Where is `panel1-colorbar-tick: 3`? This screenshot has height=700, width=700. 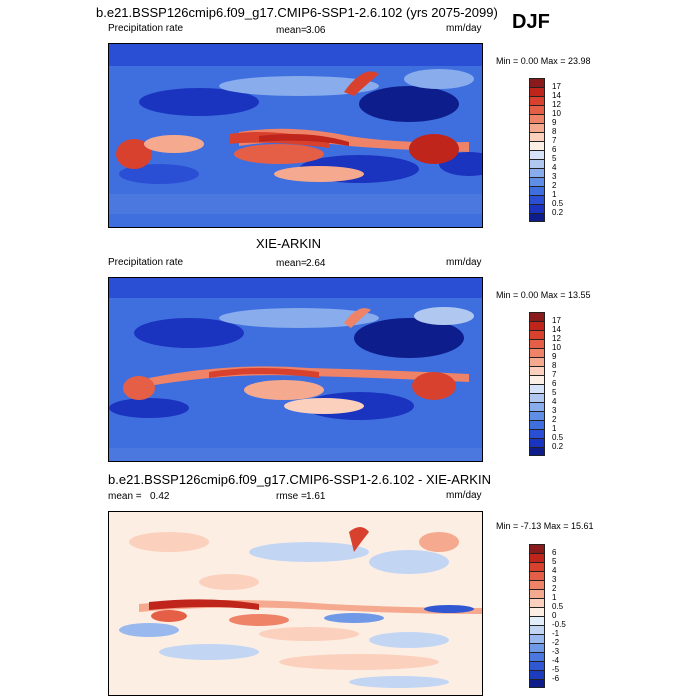 panel1-colorbar-tick: 3 is located at coordinates (554, 176).